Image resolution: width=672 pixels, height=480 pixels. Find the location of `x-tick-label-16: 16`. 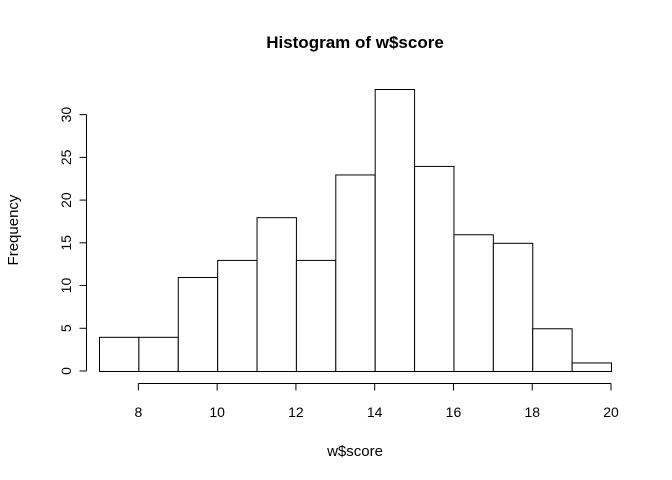

x-tick-label-16: 16 is located at coordinates (454, 412).